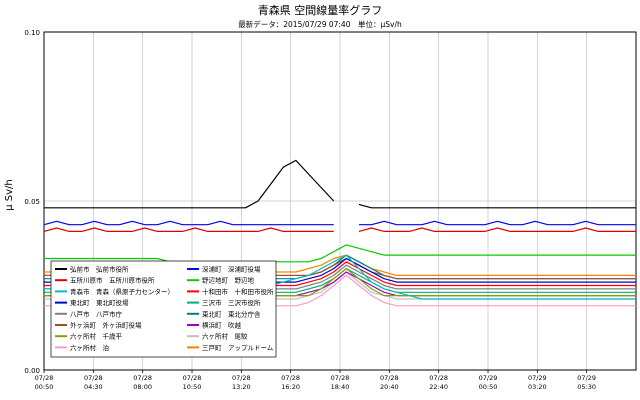  What do you see at coordinates (99, 269) in the screenshot?
I see `legend-label: 弘前市 弘前市役所` at bounding box center [99, 269].